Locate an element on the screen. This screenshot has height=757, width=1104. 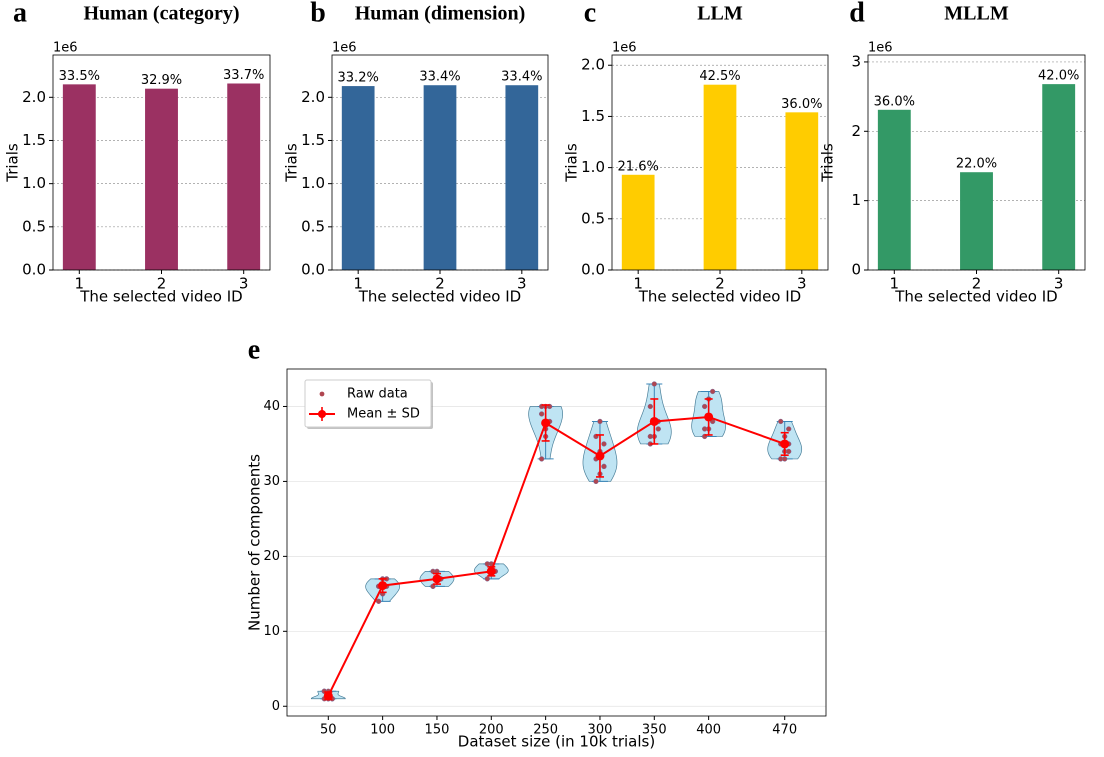
legend-box is located at coordinates (368, 403).